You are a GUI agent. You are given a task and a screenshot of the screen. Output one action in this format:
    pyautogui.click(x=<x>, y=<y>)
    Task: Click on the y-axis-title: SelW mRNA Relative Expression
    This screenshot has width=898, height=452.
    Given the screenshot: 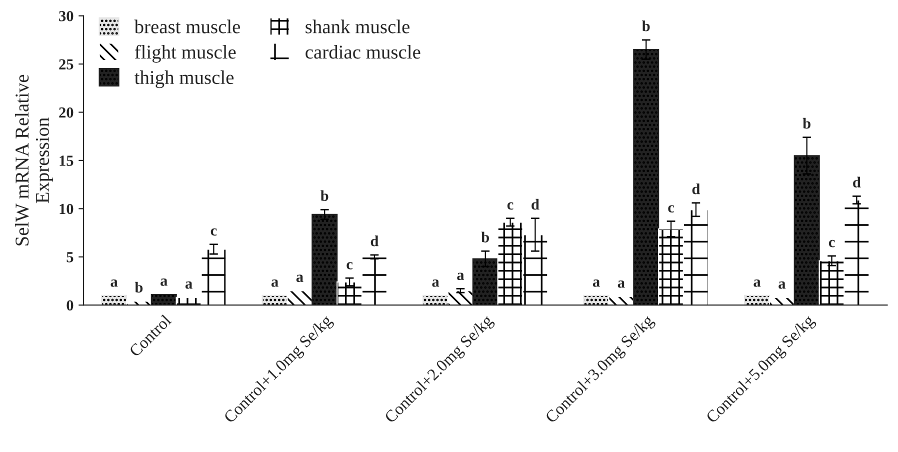 What is the action you would take?
    pyautogui.click(x=33, y=160)
    